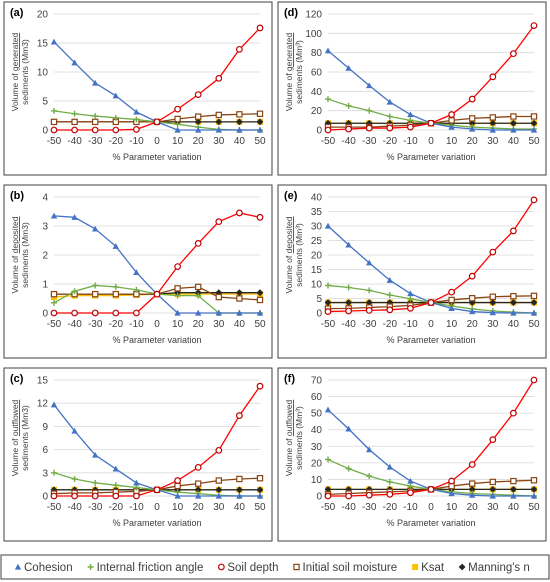  I want to click on y-tick-label: 12, so click(43, 404).